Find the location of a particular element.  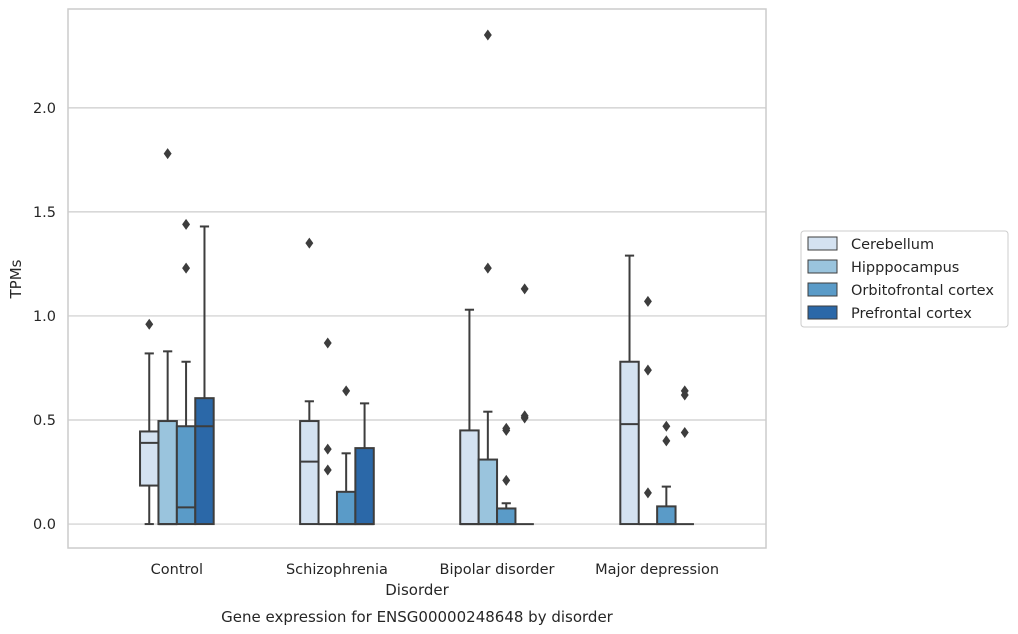

legend-frame is located at coordinates (904, 279).